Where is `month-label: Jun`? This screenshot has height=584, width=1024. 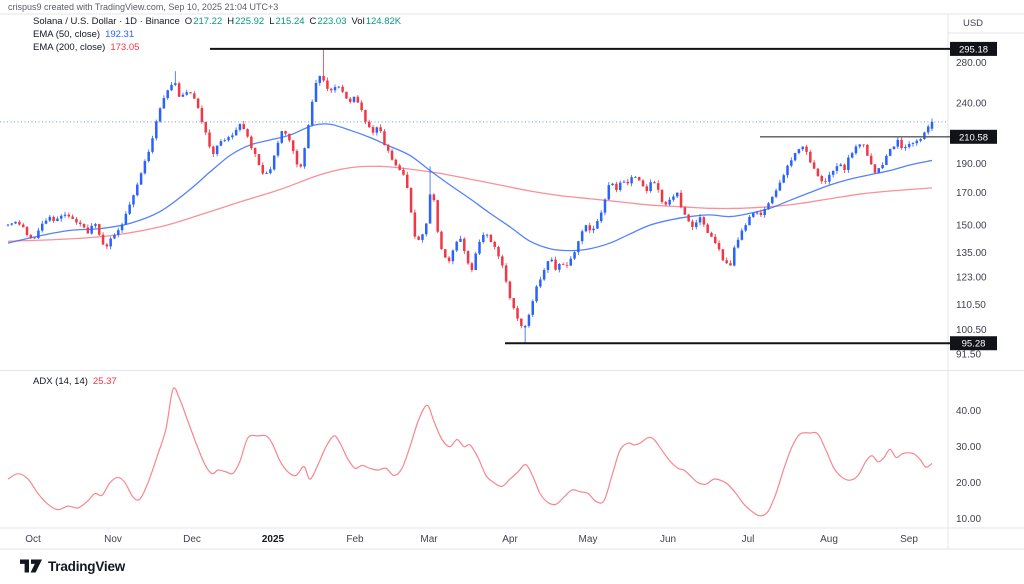
month-label: Jun is located at coordinates (668, 539).